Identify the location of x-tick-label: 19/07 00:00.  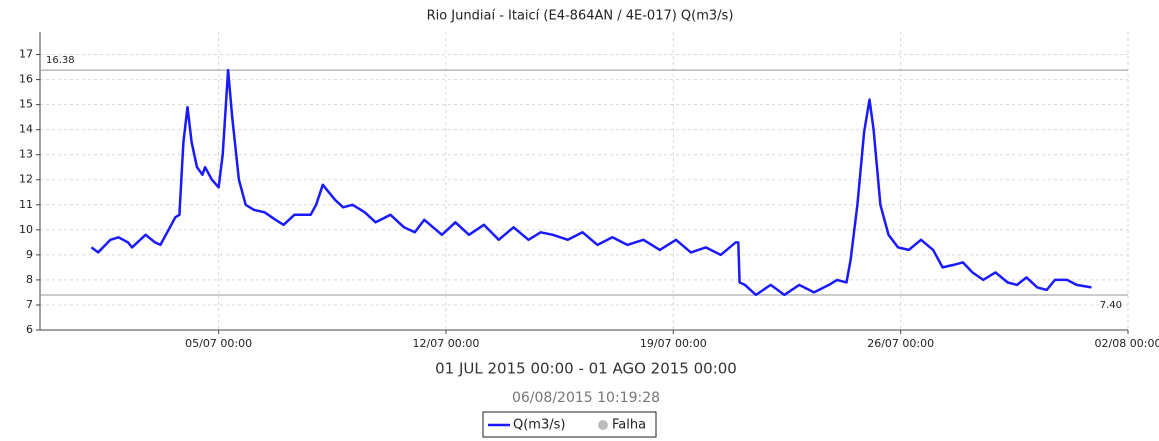
(673, 343).